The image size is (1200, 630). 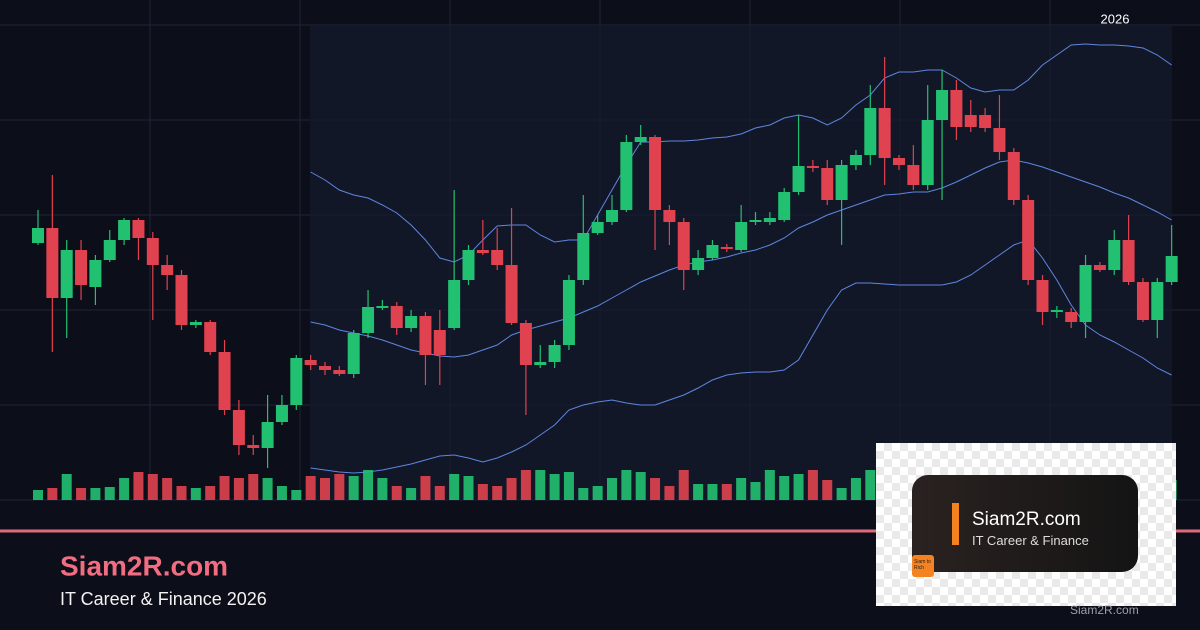 What do you see at coordinates (144, 565) in the screenshot?
I see `footer-title: Siam2R.com` at bounding box center [144, 565].